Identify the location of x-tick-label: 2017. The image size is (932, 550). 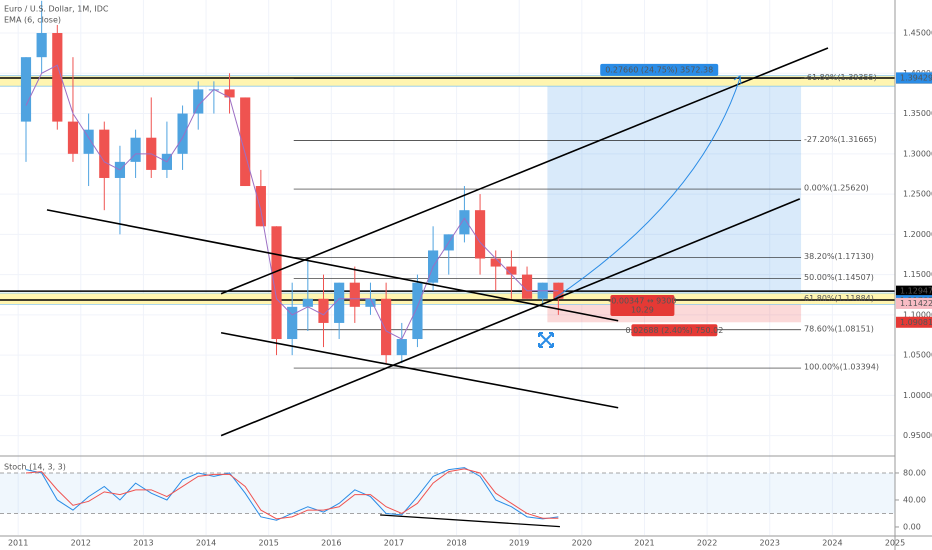
(394, 543).